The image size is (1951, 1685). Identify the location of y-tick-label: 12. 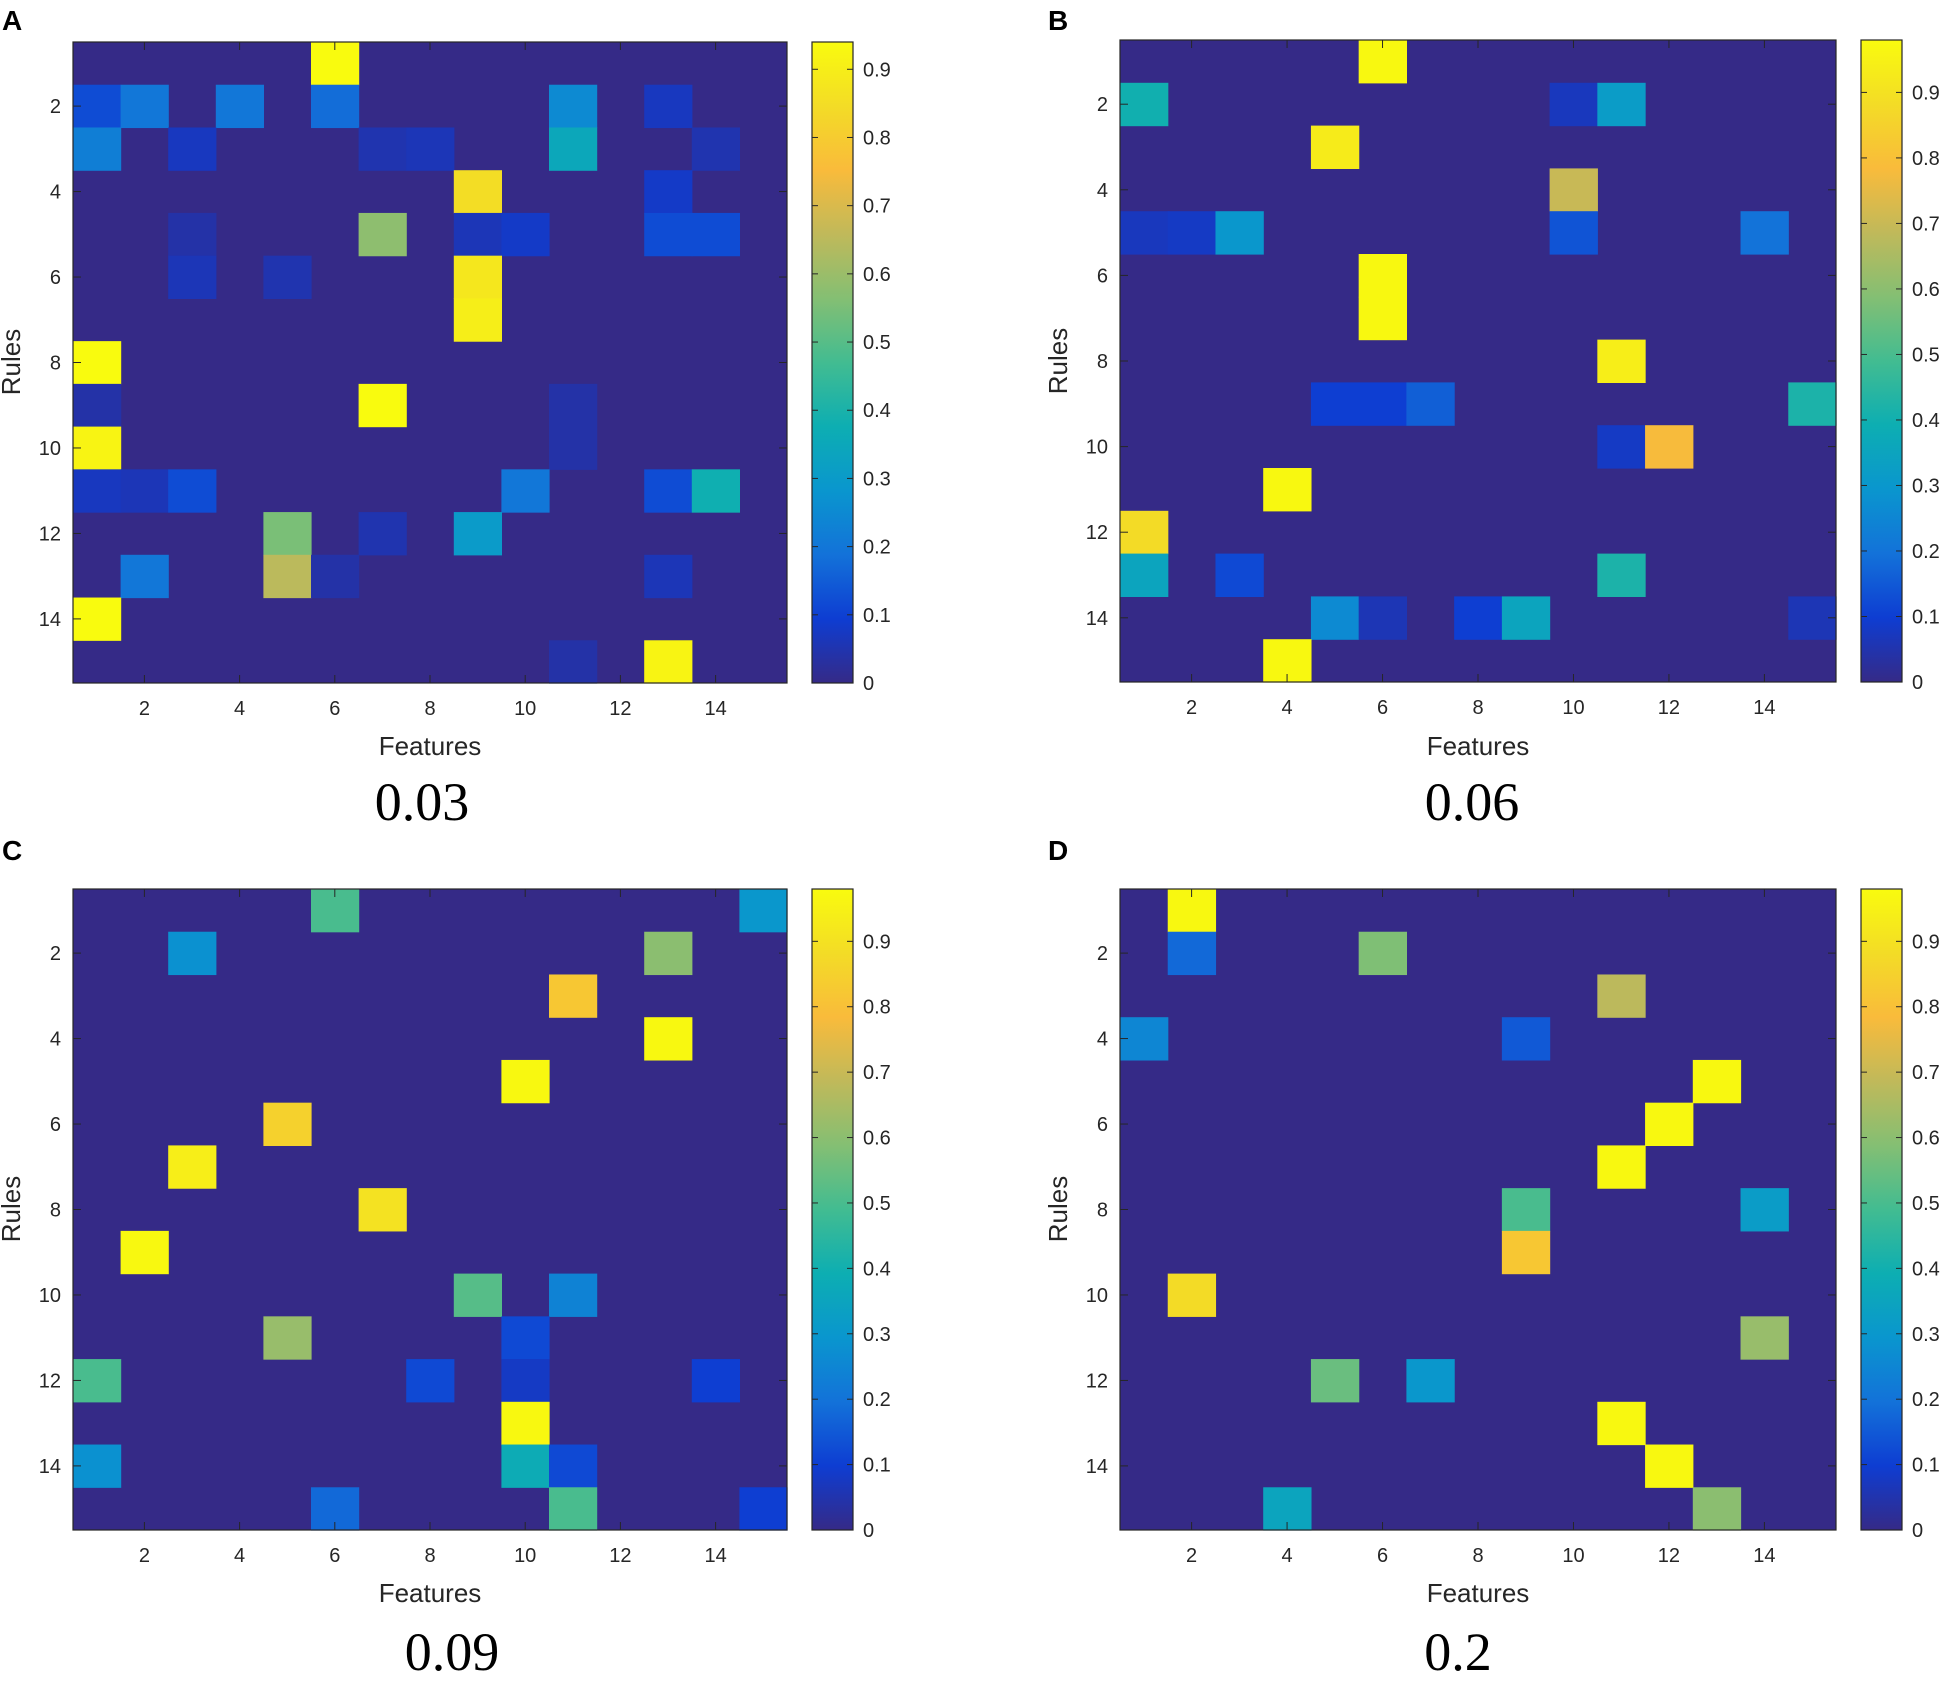
(1097, 533).